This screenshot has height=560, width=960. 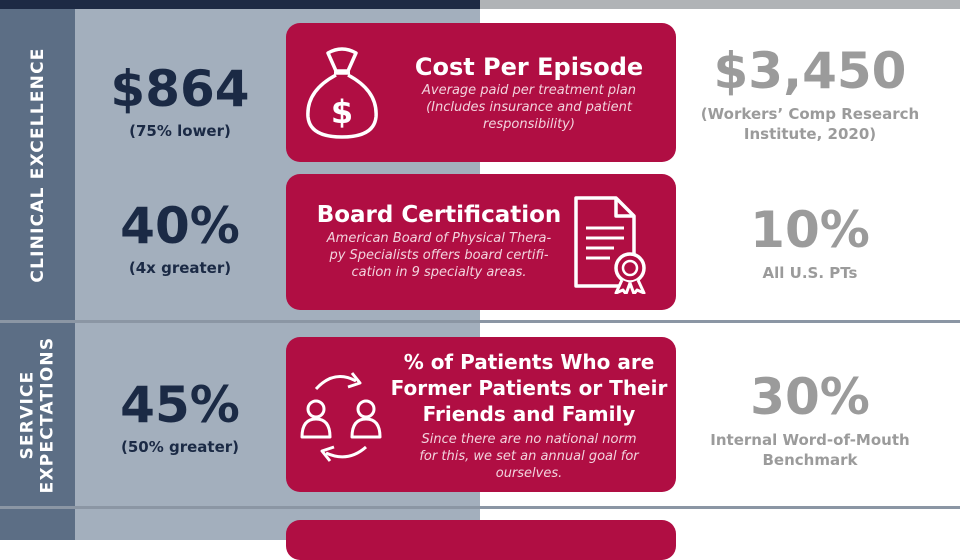 I want to click on section-label-clinical-excellence: CLINICAL EXCELLENCE, so click(x=37, y=164).